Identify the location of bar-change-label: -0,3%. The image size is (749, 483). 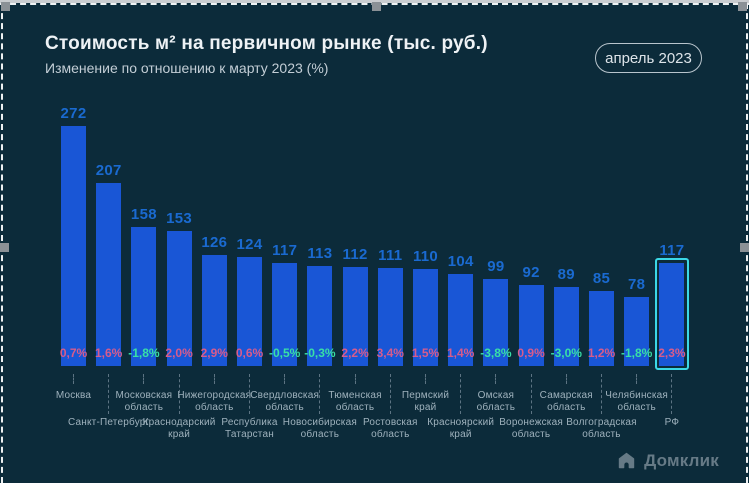
(320, 353).